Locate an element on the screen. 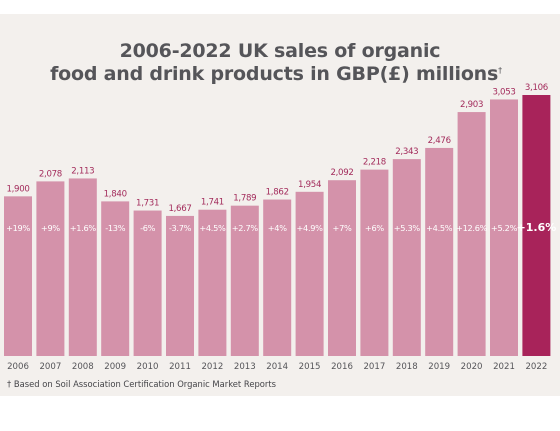 The image size is (560, 431). bar-2011 is located at coordinates (180, 285).